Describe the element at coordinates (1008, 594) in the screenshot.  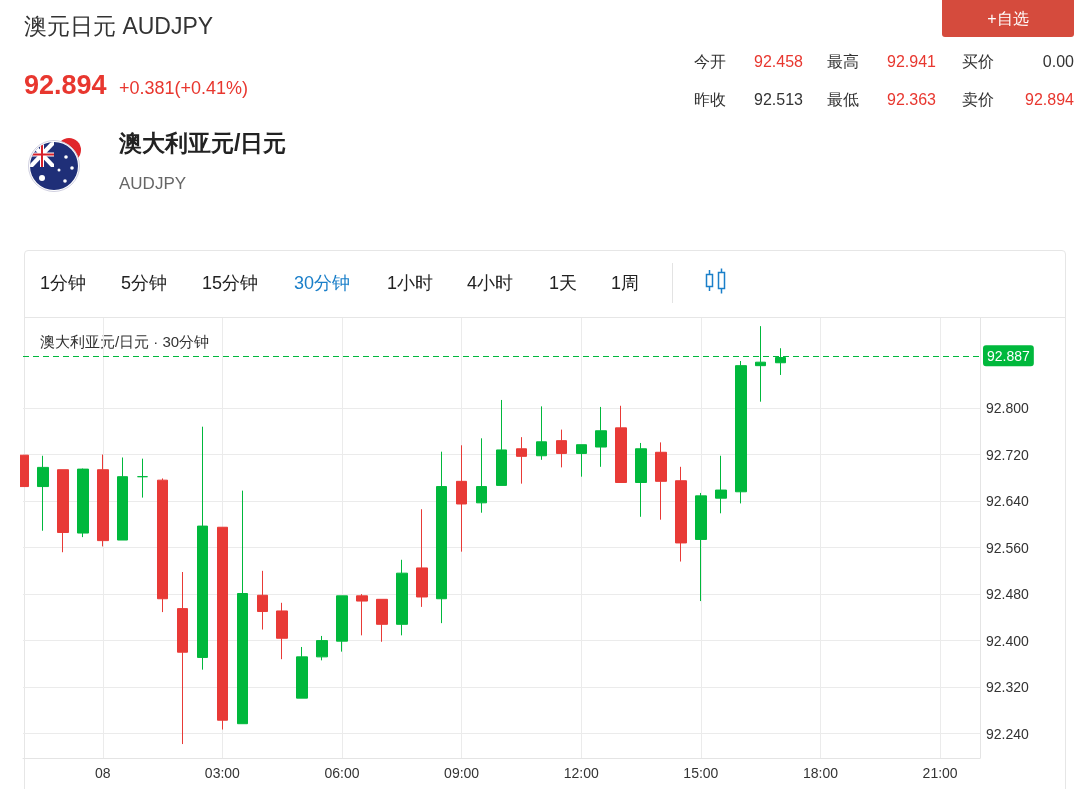
I see `y-tick-label: 92.480` at that location.